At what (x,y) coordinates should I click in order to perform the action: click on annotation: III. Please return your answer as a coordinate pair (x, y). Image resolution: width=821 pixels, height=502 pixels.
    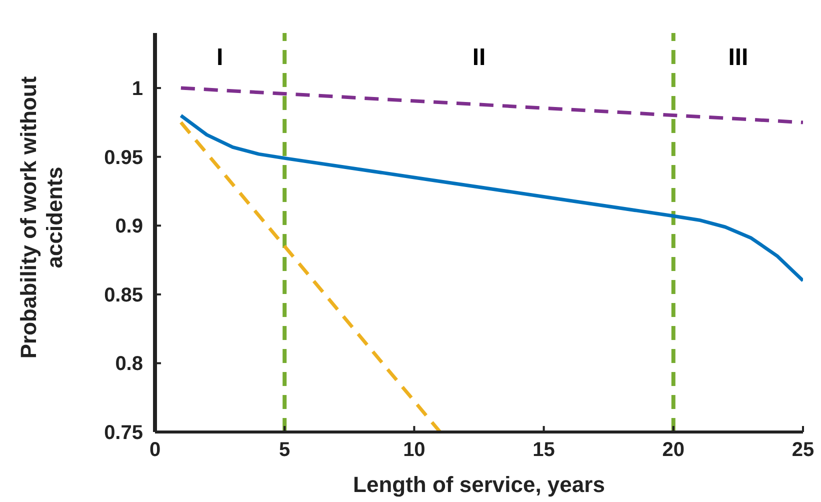
    Looking at the image, I should click on (738, 57).